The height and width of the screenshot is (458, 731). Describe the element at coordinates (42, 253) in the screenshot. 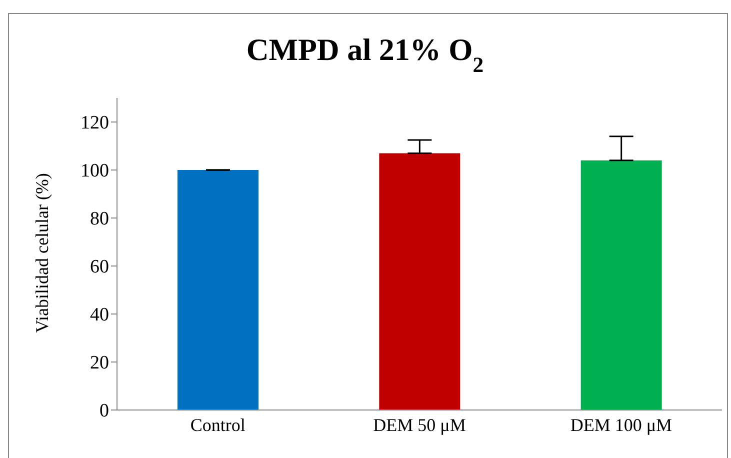

I see `y-axis-title: Viabilidad celular (%)` at that location.